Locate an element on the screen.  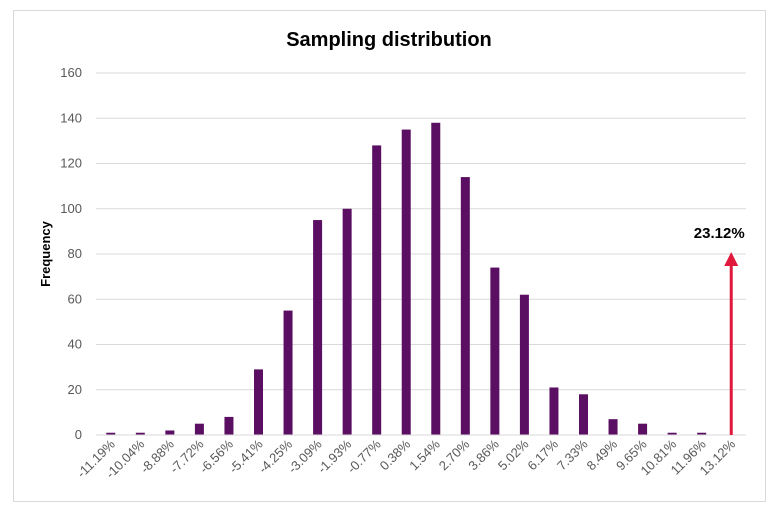
chart-title: Sampling distribution is located at coordinates (389, 40).